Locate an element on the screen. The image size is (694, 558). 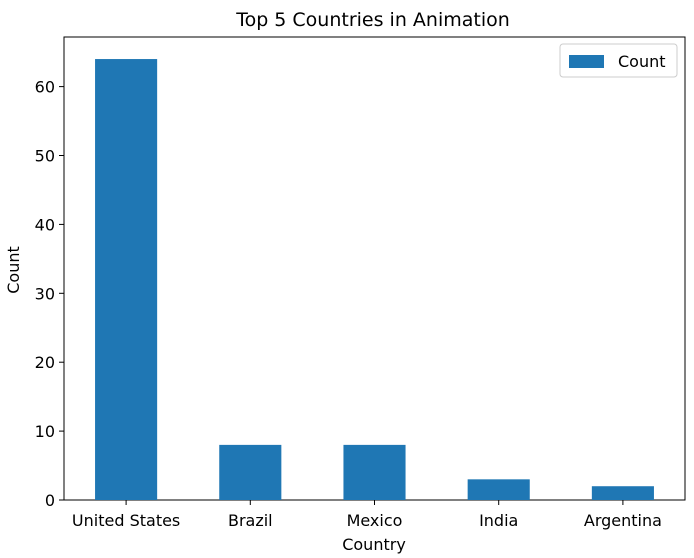
x-axis: United States Brazil Mexico India Argentina is located at coordinates (367, 515).